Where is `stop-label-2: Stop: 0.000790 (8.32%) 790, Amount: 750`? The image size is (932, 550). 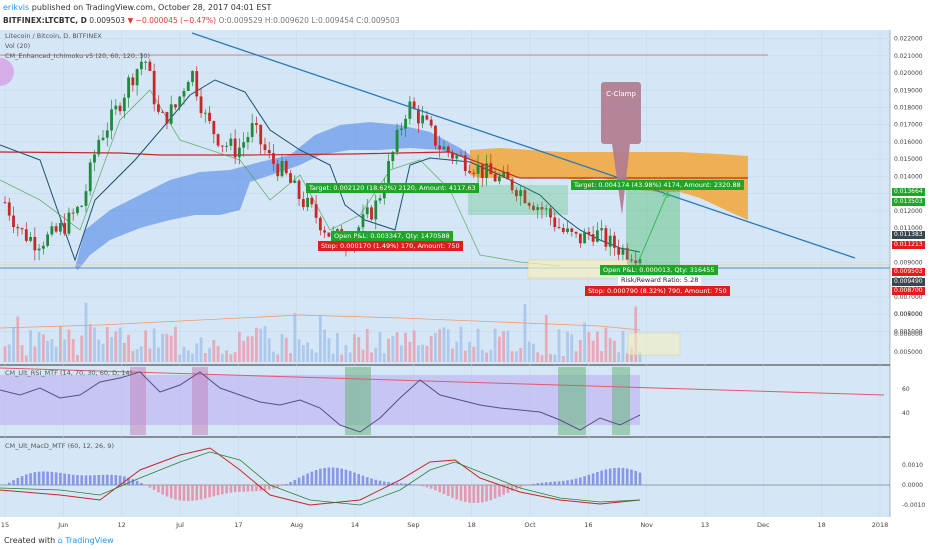 stop-label-2: Stop: 0.000790 (8.32%) 790, Amount: 750 is located at coordinates (657, 291).